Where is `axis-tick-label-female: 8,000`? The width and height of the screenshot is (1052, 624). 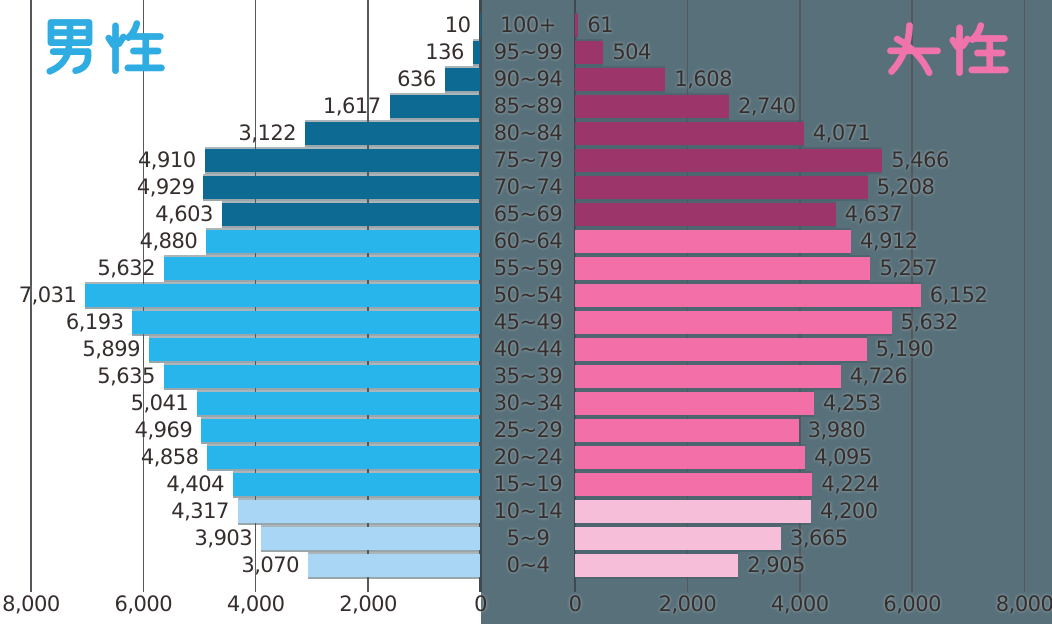
axis-tick-label-female: 8,000 is located at coordinates (1023, 604).